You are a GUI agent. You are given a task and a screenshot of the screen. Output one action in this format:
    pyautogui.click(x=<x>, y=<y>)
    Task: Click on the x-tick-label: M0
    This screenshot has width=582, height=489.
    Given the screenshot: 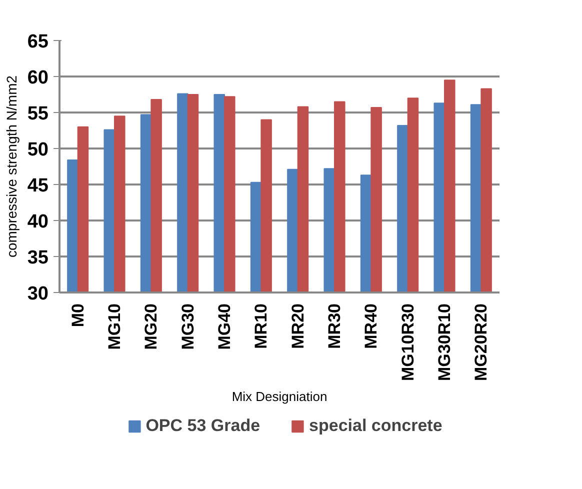 What is the action you would take?
    pyautogui.click(x=78, y=315)
    